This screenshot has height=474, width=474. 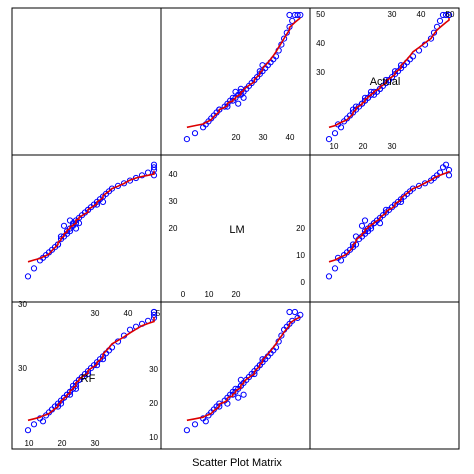 I want to click on tick-side-23-1: 10, so click(x=300, y=255).